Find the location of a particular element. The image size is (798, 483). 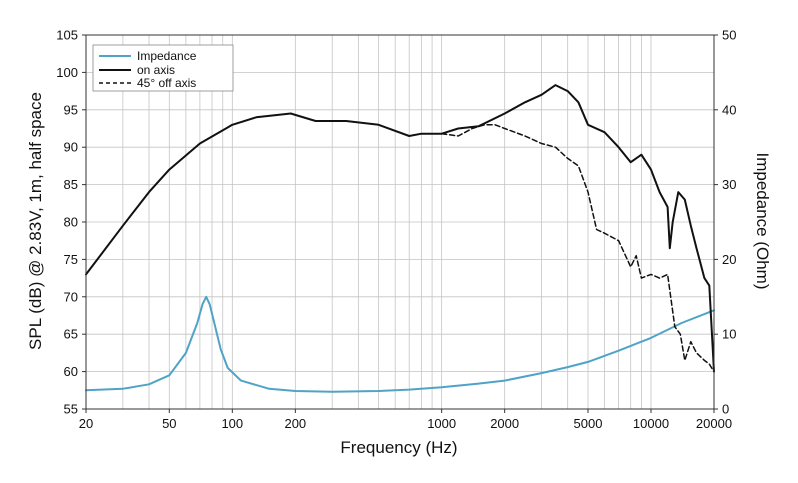

legend-label-impedance: Impedance is located at coordinates (167, 56).